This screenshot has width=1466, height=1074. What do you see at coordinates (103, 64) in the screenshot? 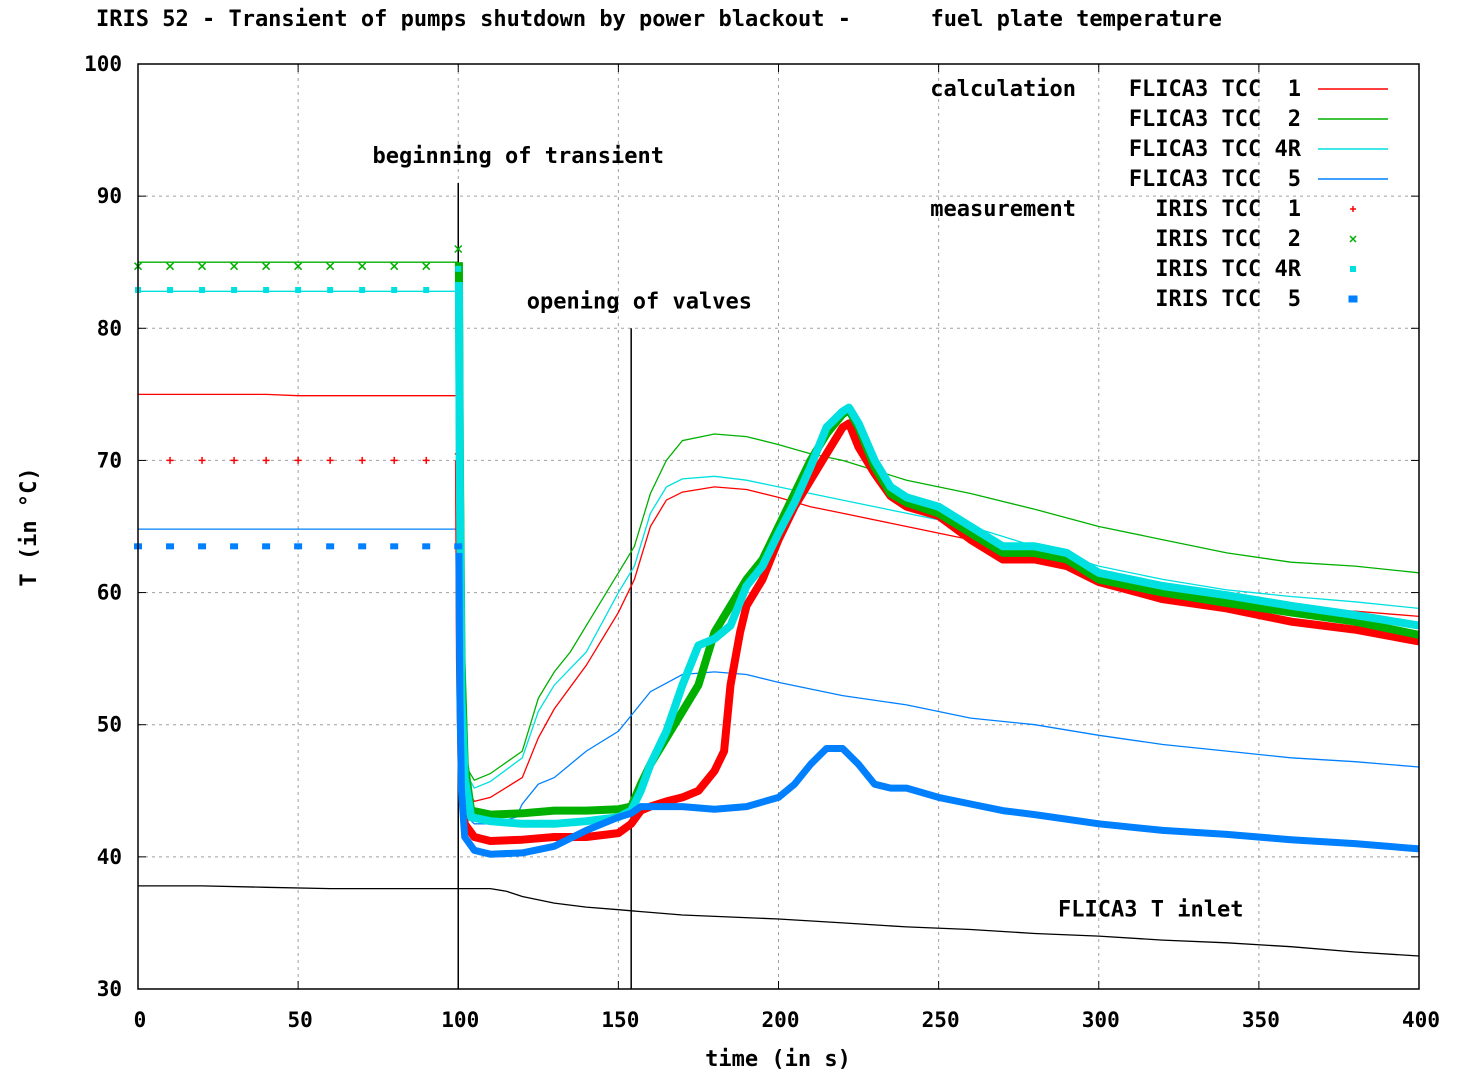
I see `y-tick-label: 100` at bounding box center [103, 64].